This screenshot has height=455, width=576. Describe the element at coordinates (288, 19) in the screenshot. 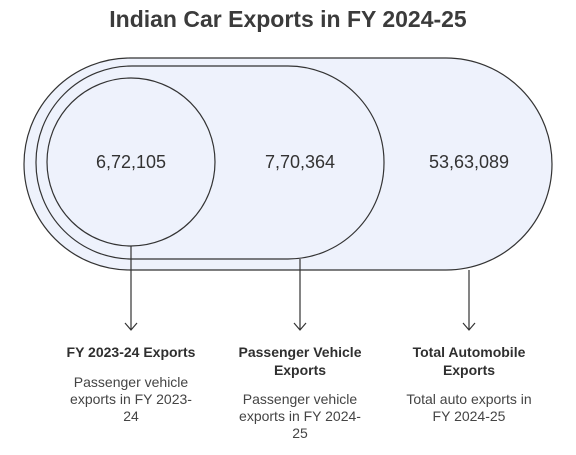

I see `title: Indian Car Exports in FY 2024-25` at that location.